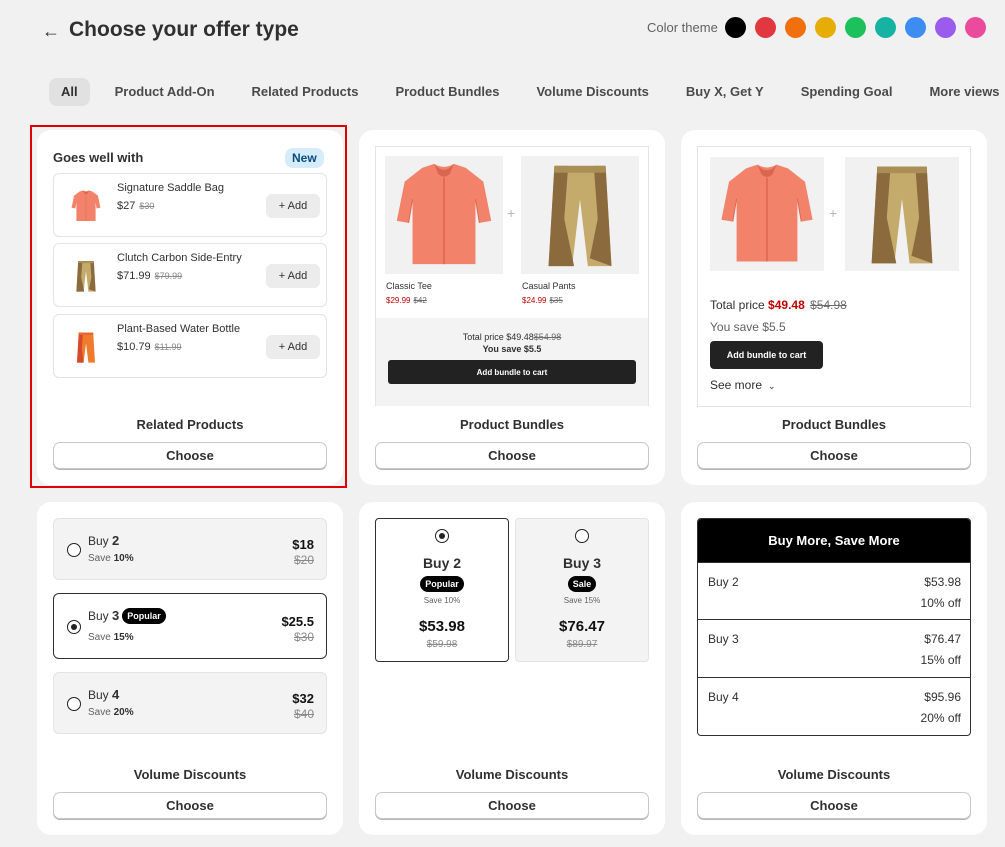  I want to click on tab-all: All, so click(69, 92).